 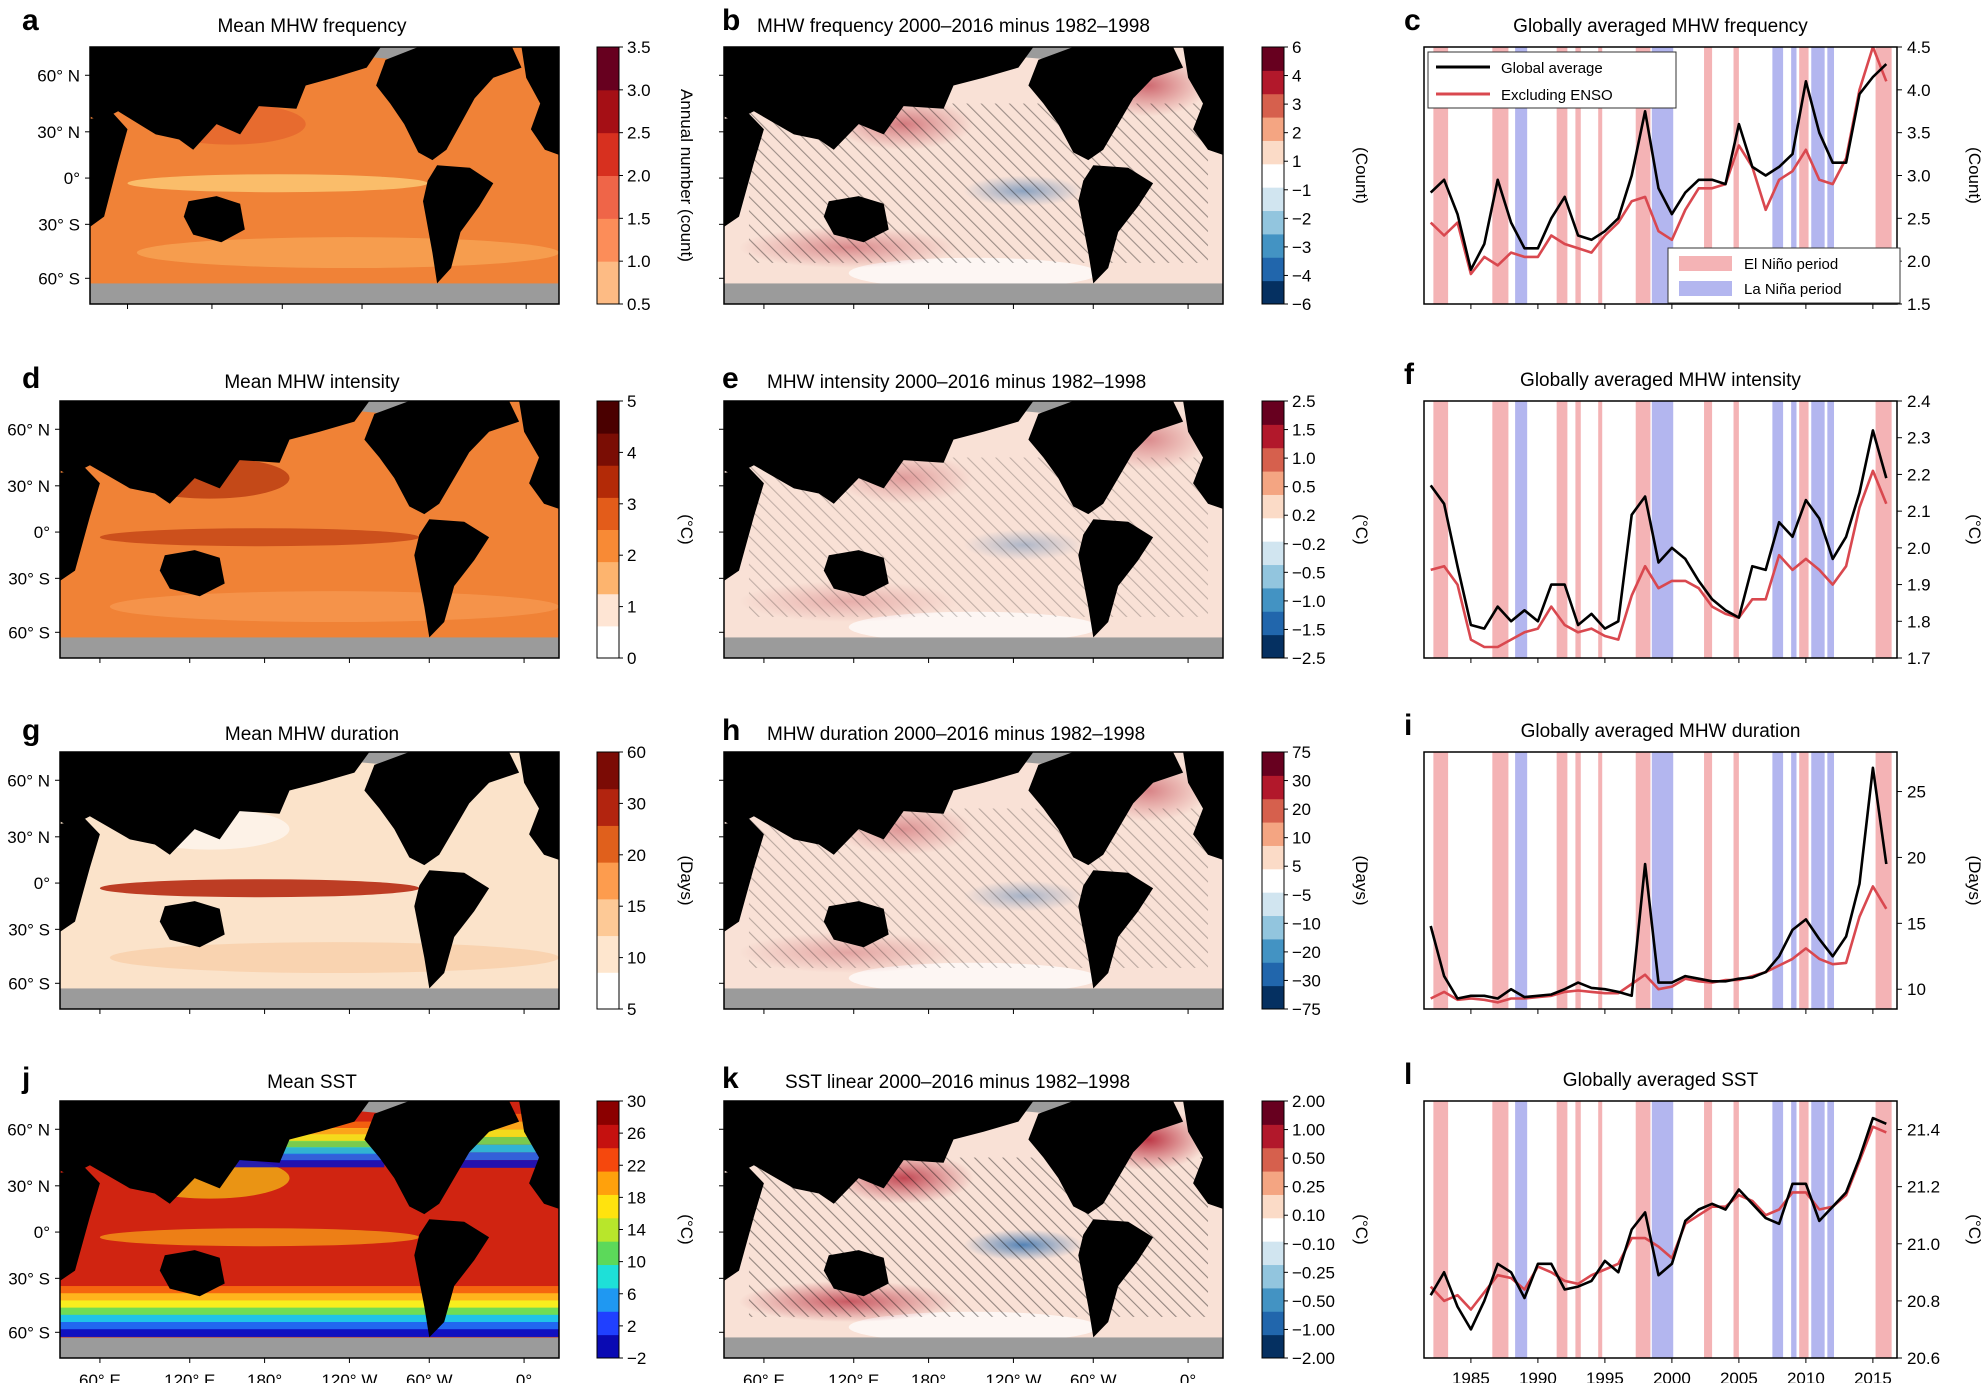 I want to click on panel-letter: h, so click(x=731, y=730).